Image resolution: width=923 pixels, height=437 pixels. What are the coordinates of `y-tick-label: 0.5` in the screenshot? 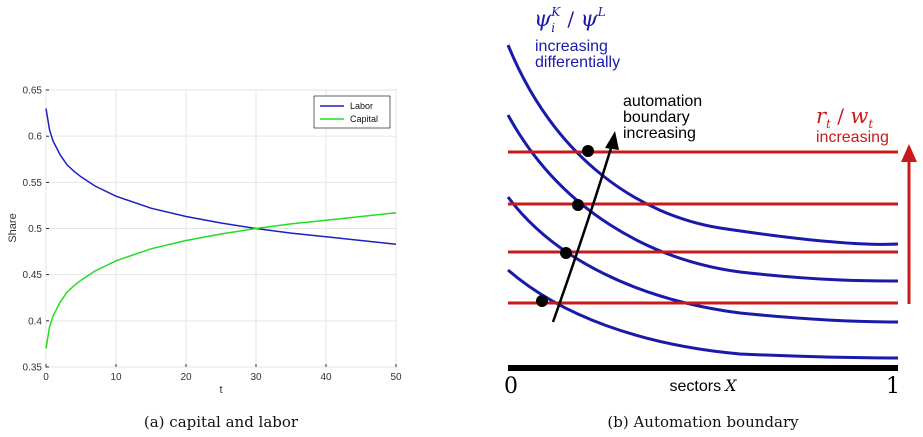 It's located at (35, 229).